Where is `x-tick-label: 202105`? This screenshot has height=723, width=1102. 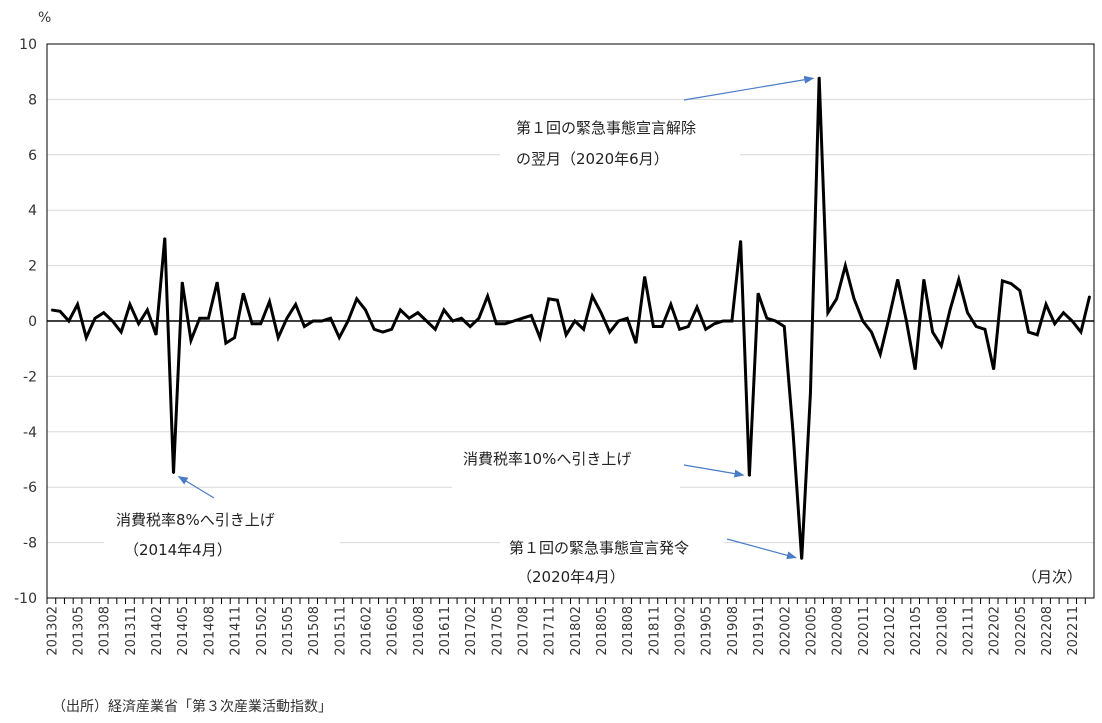
x-tick-label: 202105 is located at coordinates (916, 631).